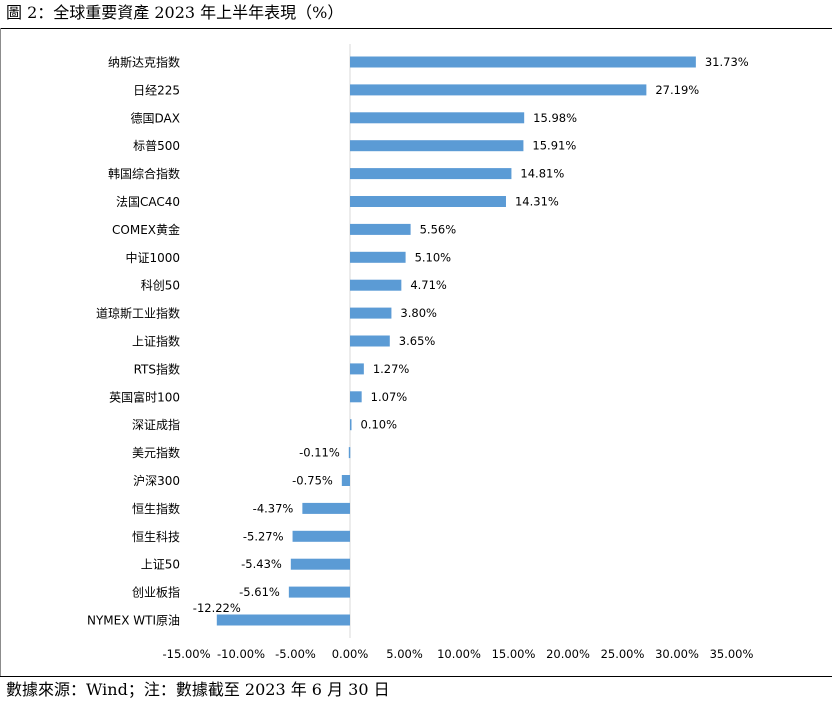  Describe the element at coordinates (157, 368) in the screenshot. I see `category-label: RTS指数` at that location.